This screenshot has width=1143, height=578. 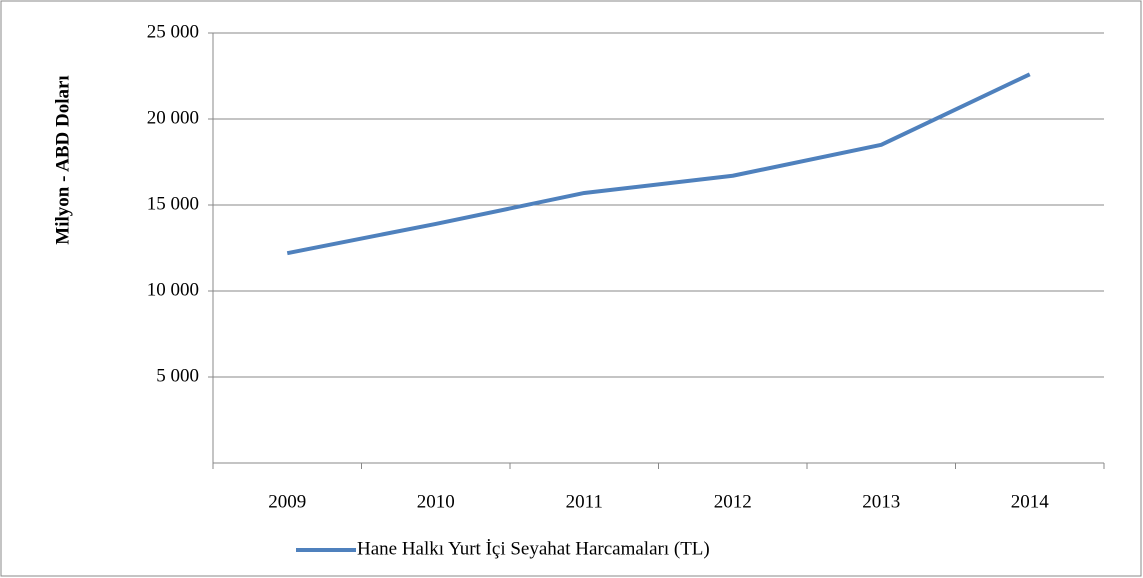 I want to click on y-tick-label: 10 000, so click(x=173, y=289).